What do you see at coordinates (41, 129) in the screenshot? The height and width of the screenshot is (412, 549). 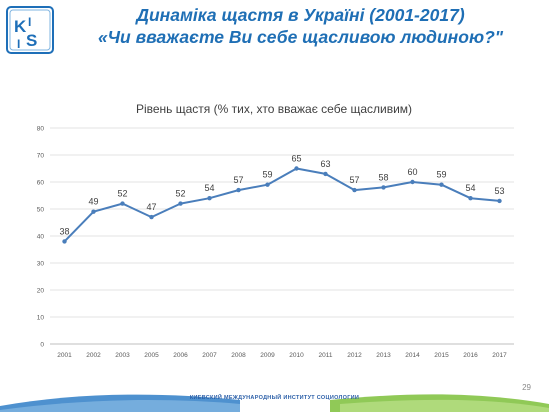 I see `y-tick-label: 80` at bounding box center [41, 129].